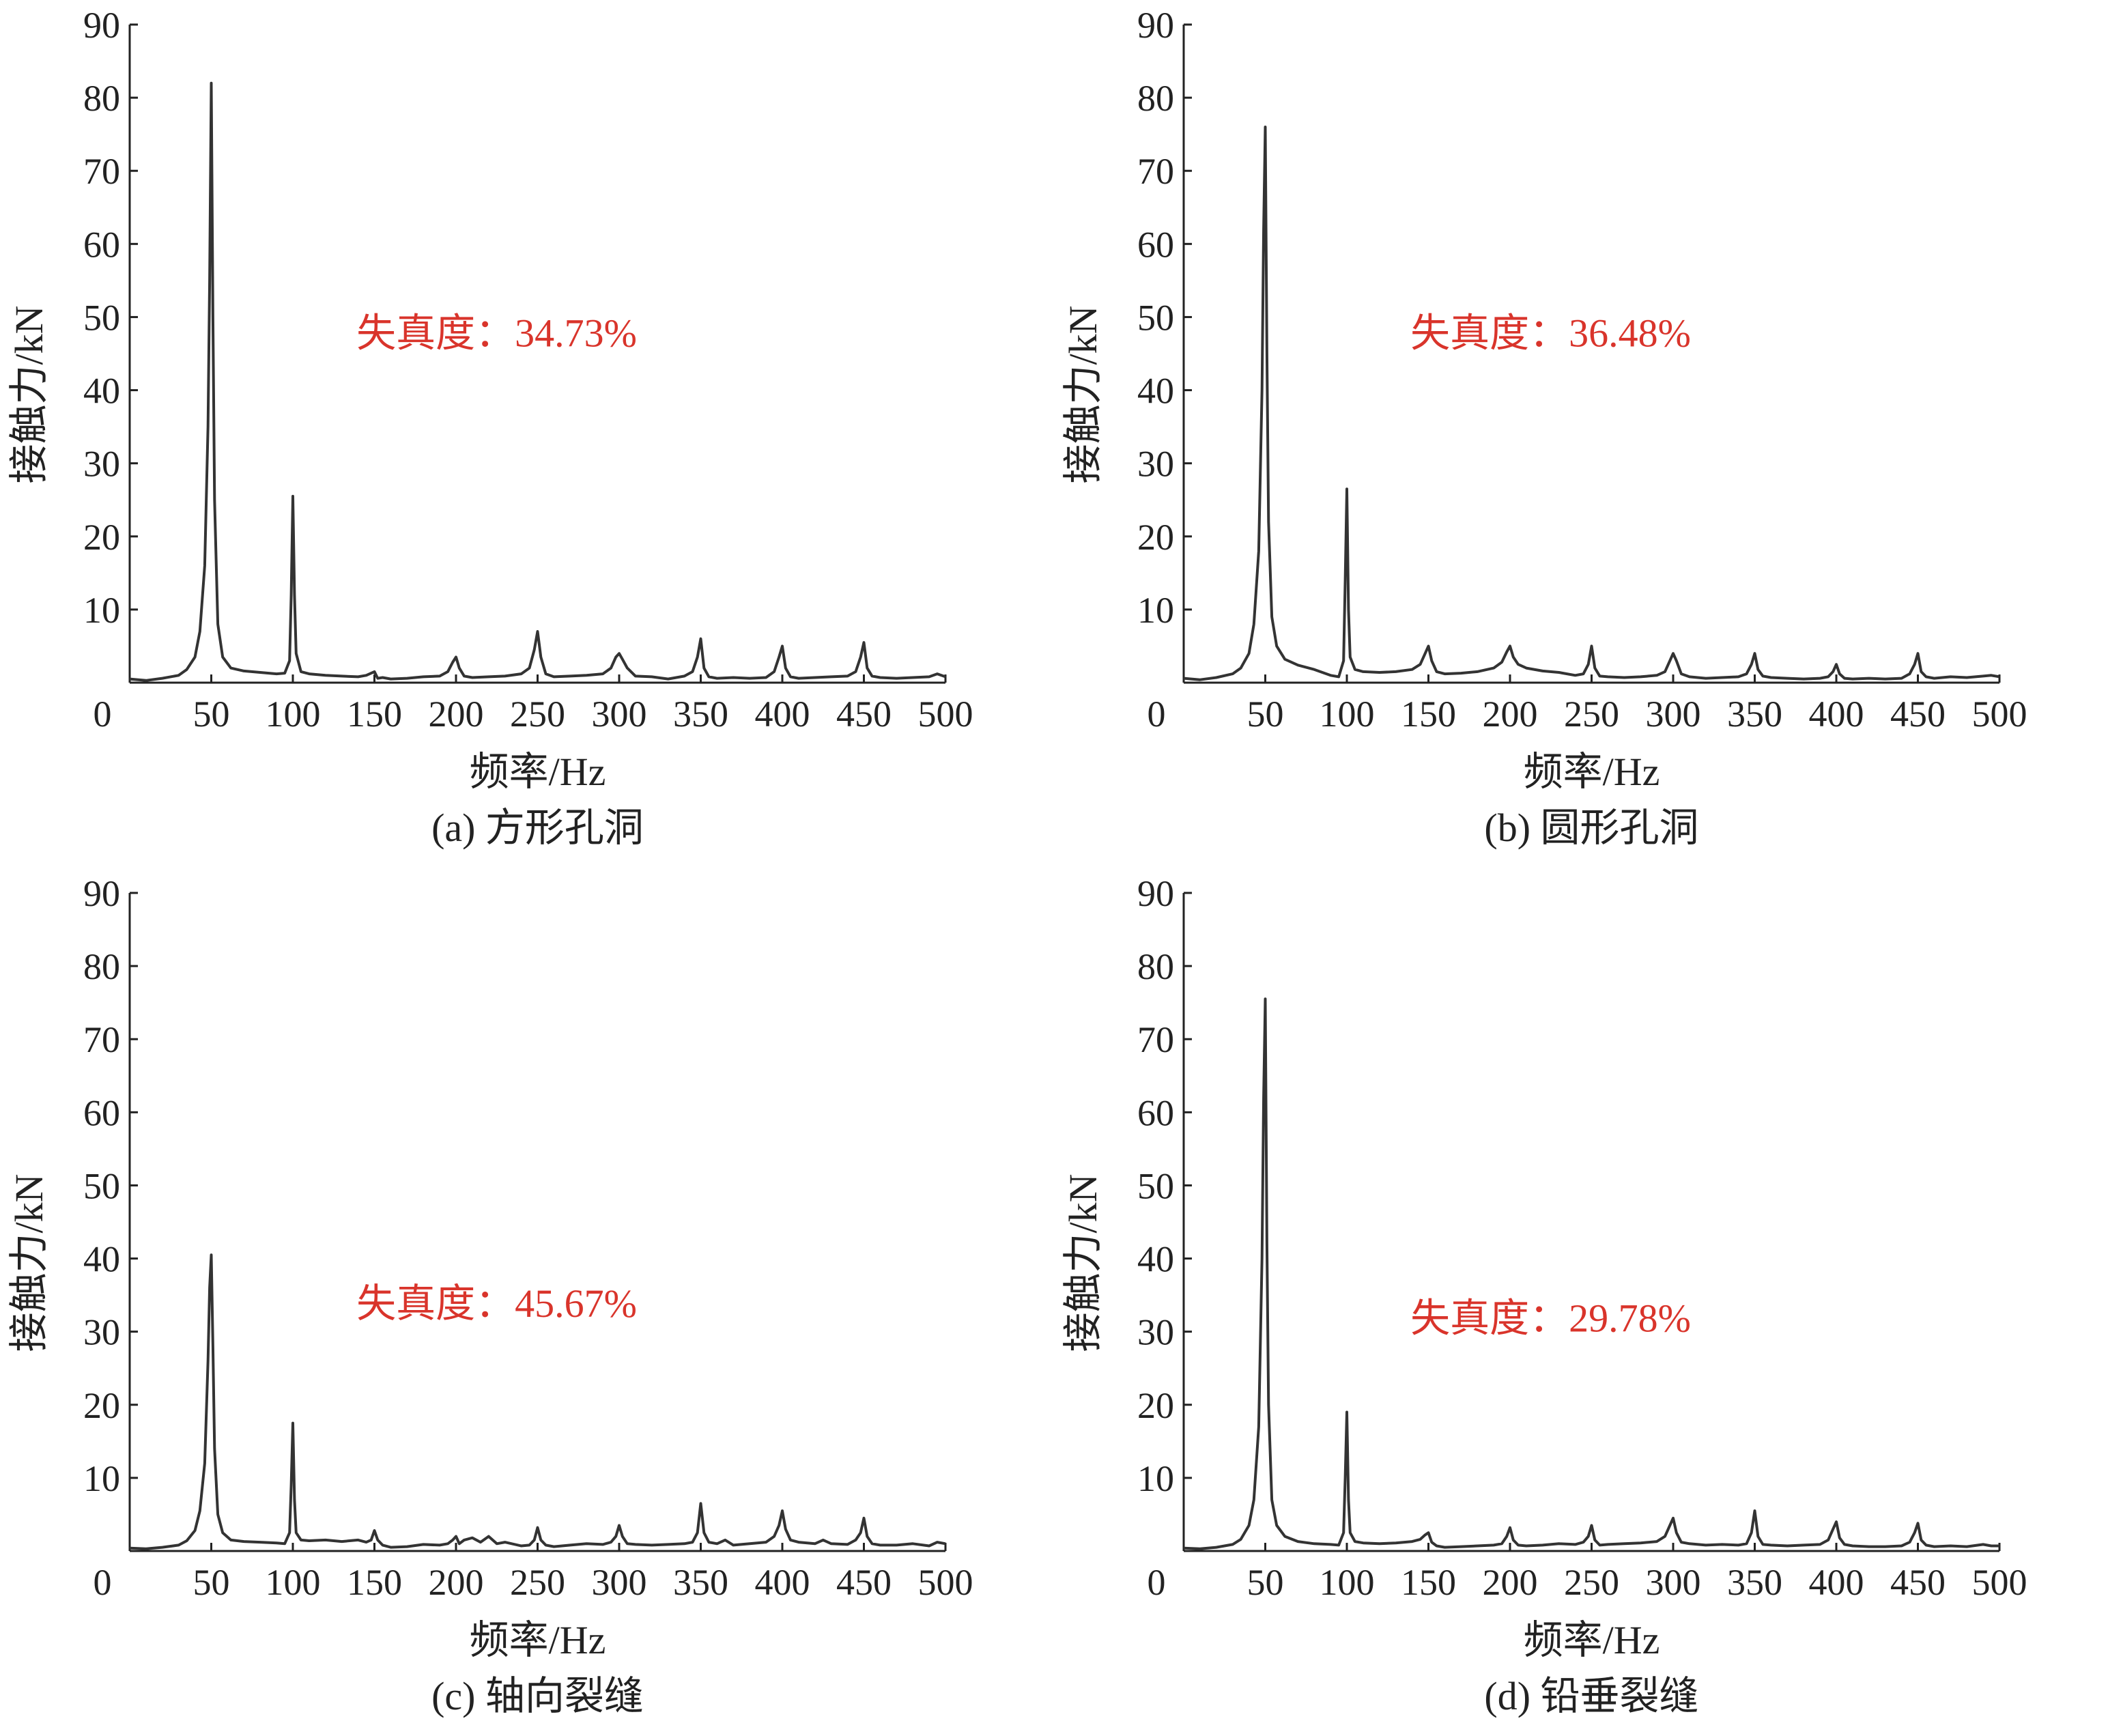 The height and width of the screenshot is (1736, 2108). I want to click on chart-caption: (c) 轴向裂缝, so click(537, 1696).